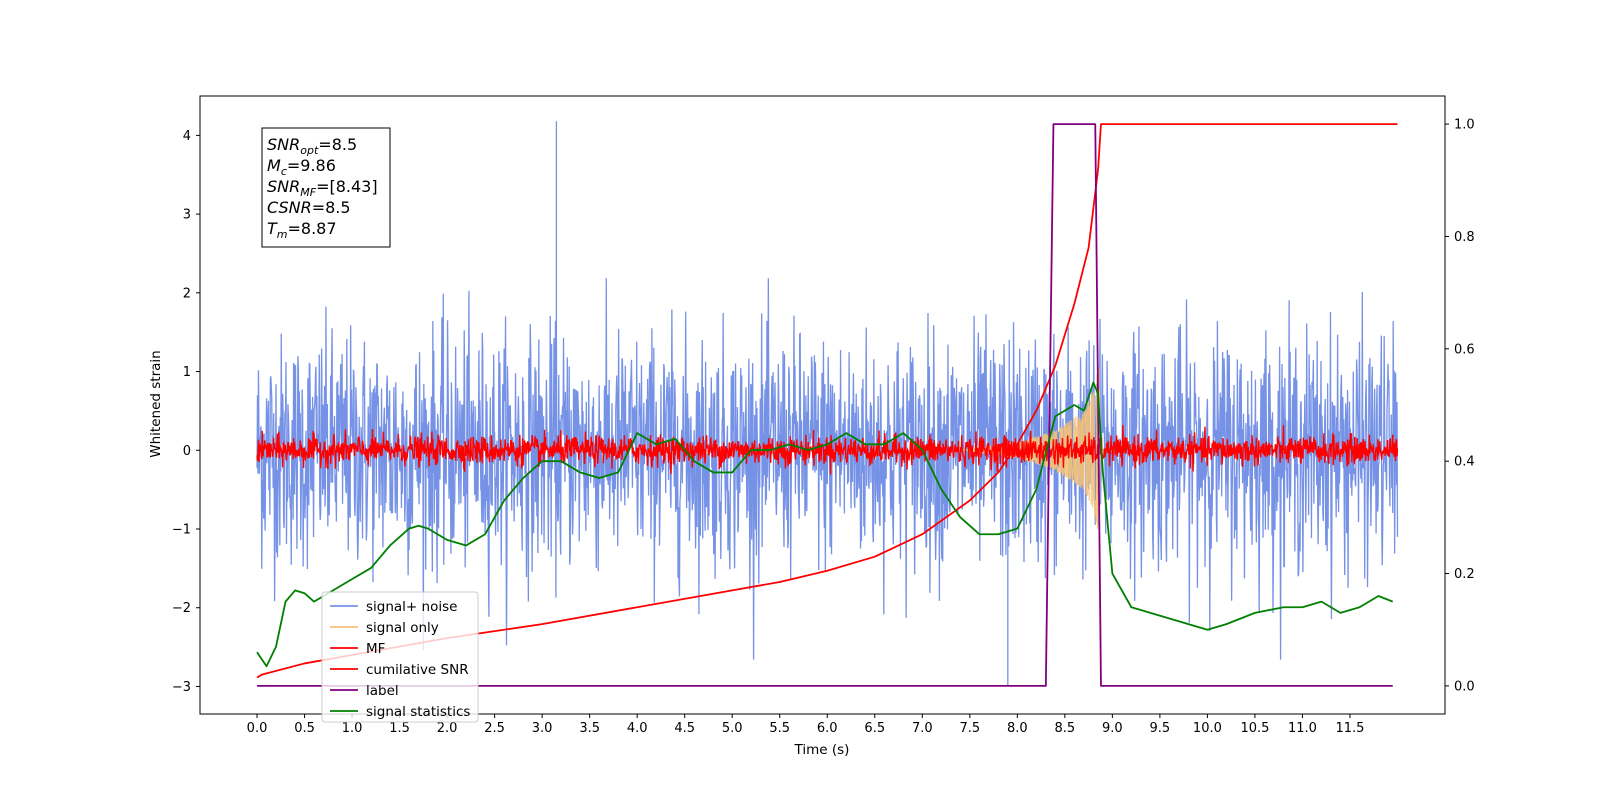 This screenshot has width=1600, height=800. Describe the element at coordinates (779, 728) in the screenshot. I see `x-tick-label: 5.5` at that location.